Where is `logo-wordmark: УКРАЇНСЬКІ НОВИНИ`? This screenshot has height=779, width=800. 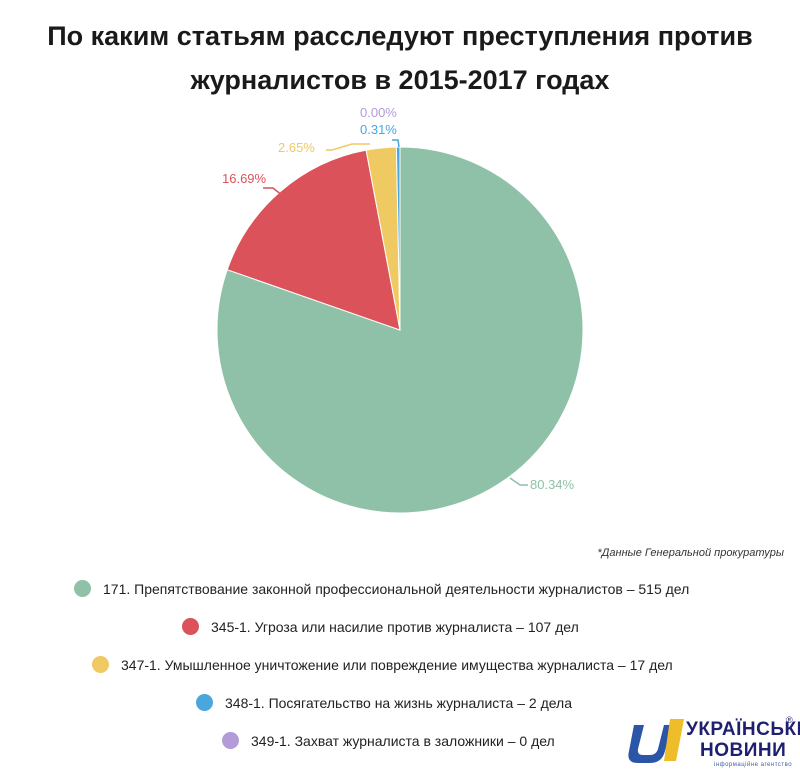
logo-wordmark: УКРАЇНСЬКІ НОВИНИ is located at coordinates (743, 740).